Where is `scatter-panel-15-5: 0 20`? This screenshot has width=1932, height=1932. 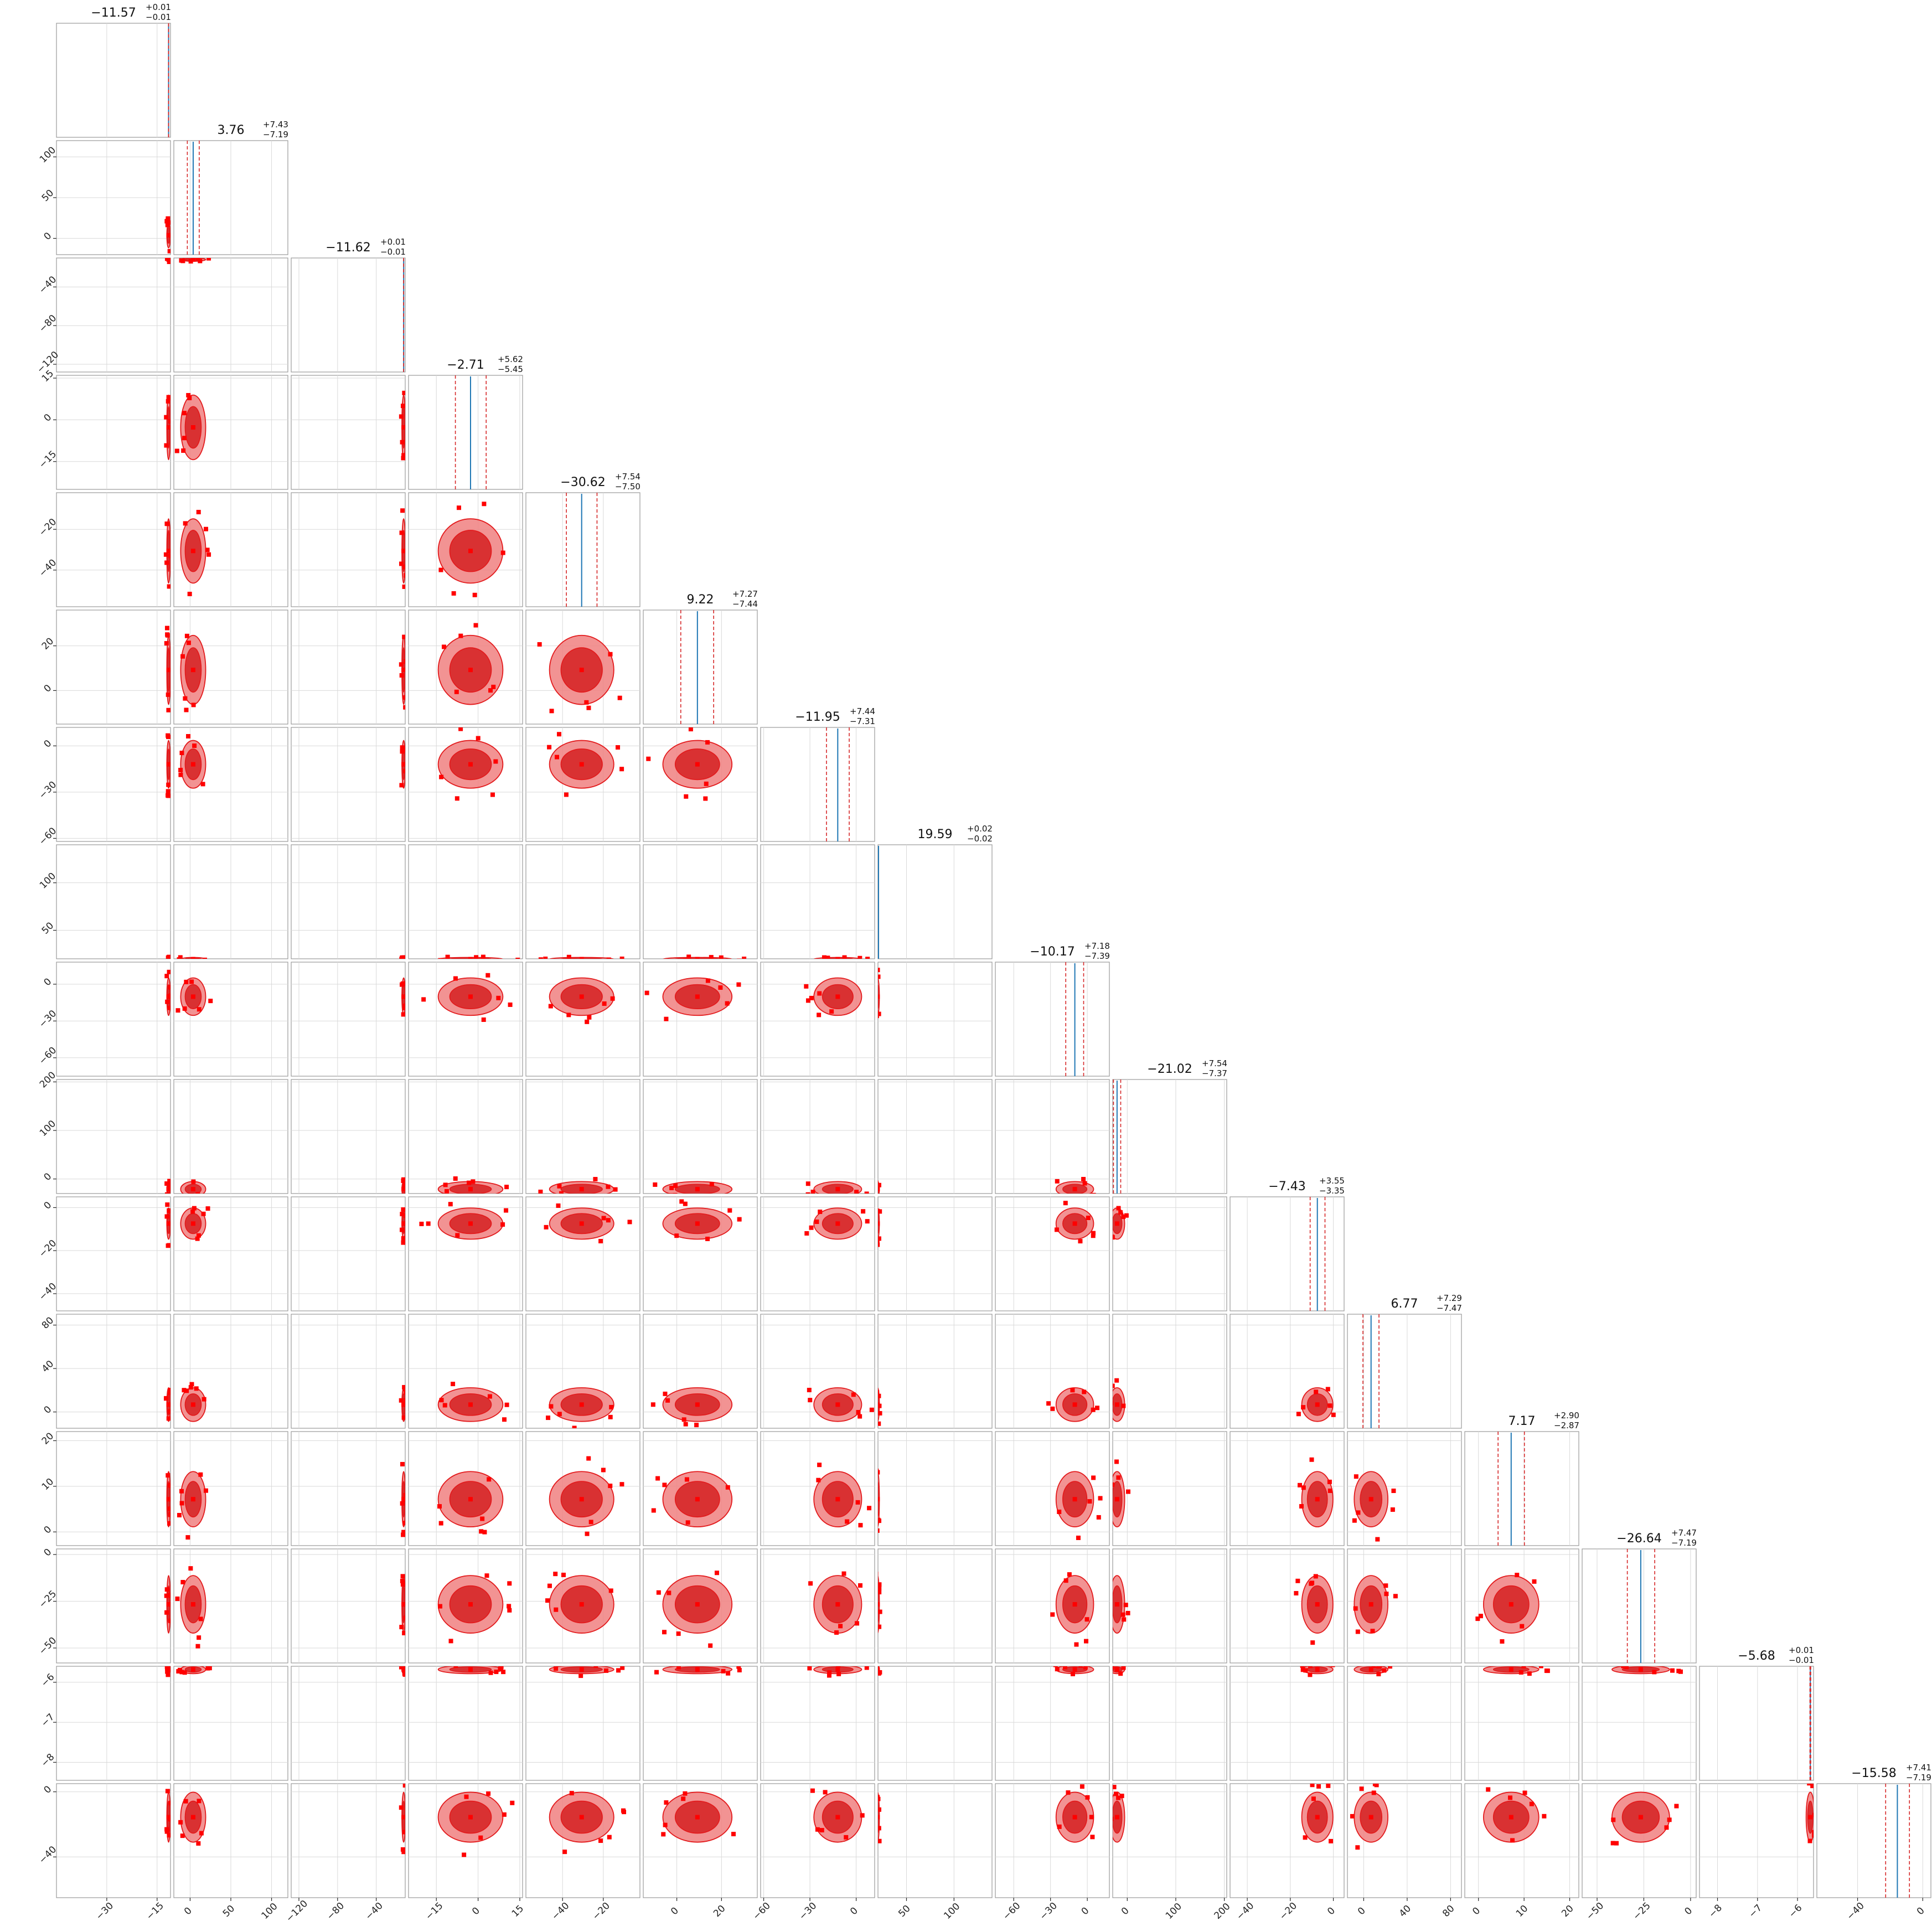
scatter-panel-15-5: 0 20 is located at coordinates (700, 1851).